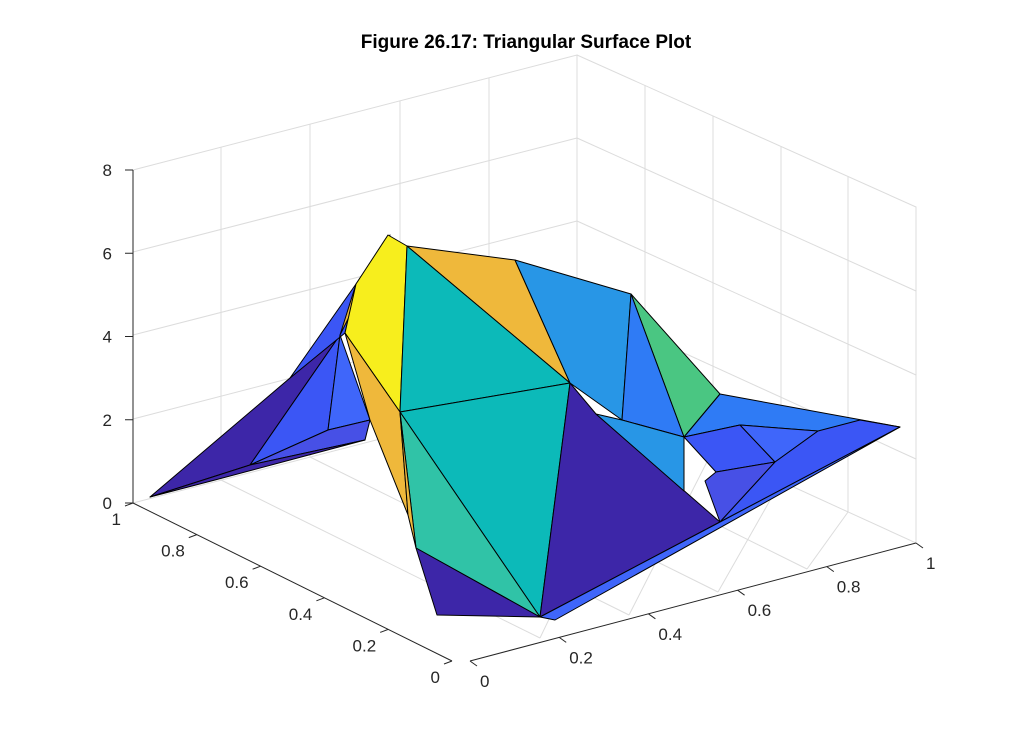  Describe the element at coordinates (107, 253) in the screenshot. I see `z-tick-label: 6` at that location.